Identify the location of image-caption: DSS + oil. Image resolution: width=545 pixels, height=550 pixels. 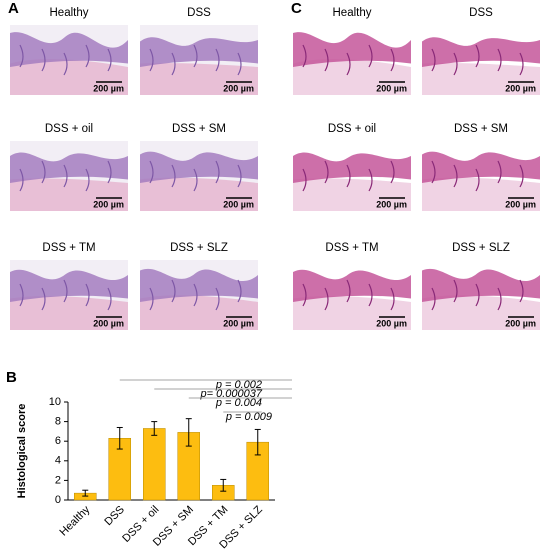
(352, 129).